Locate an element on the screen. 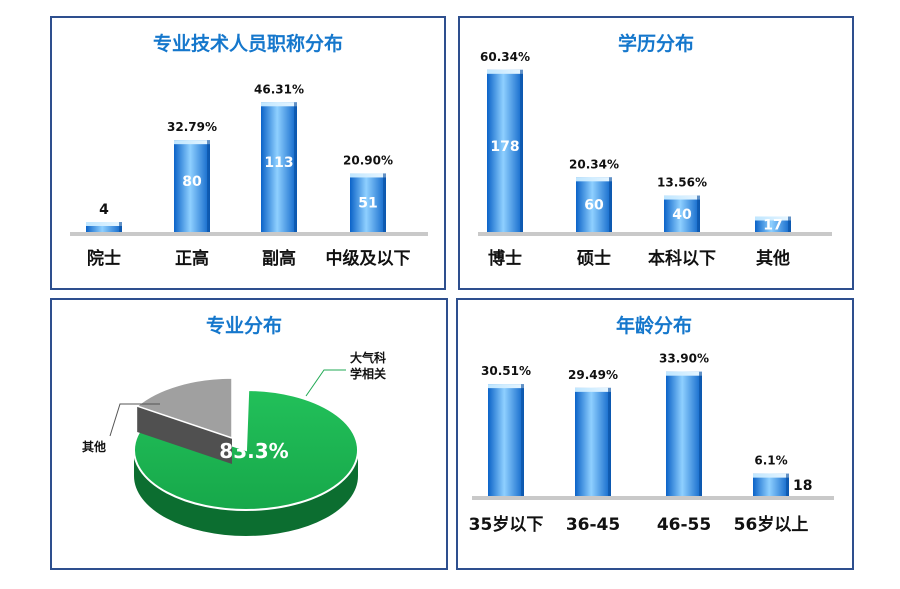  percent-label-2: 33.90% is located at coordinates (684, 359).